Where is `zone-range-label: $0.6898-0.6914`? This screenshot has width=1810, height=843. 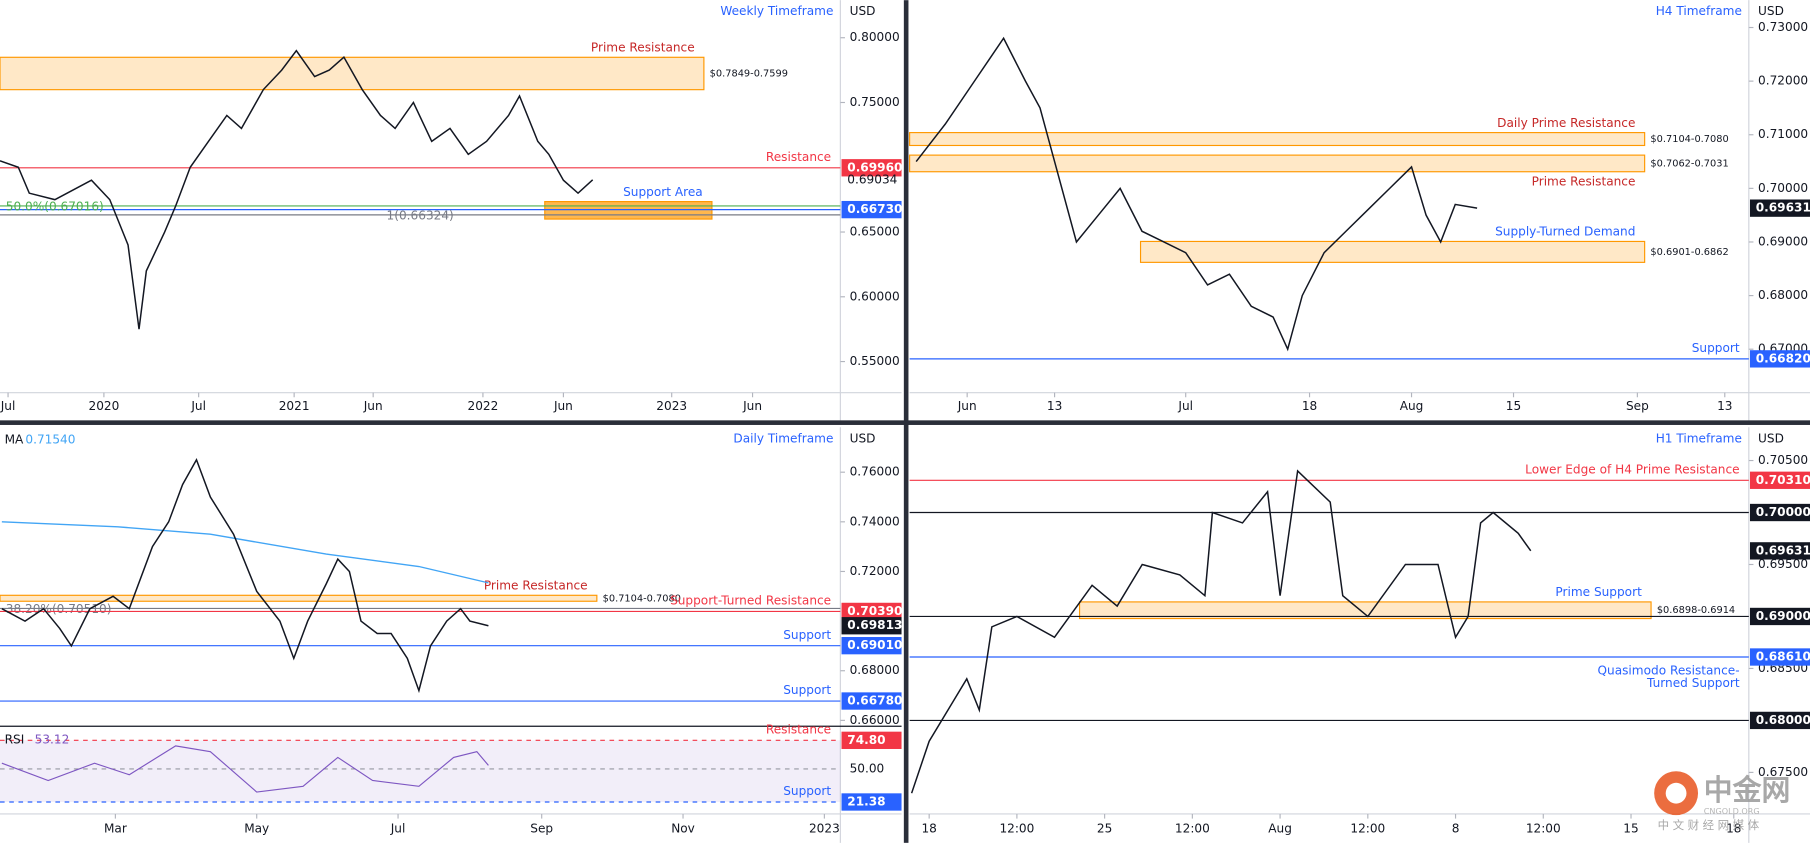
zone-range-label: $0.6898-0.6914 is located at coordinates (1696, 610).